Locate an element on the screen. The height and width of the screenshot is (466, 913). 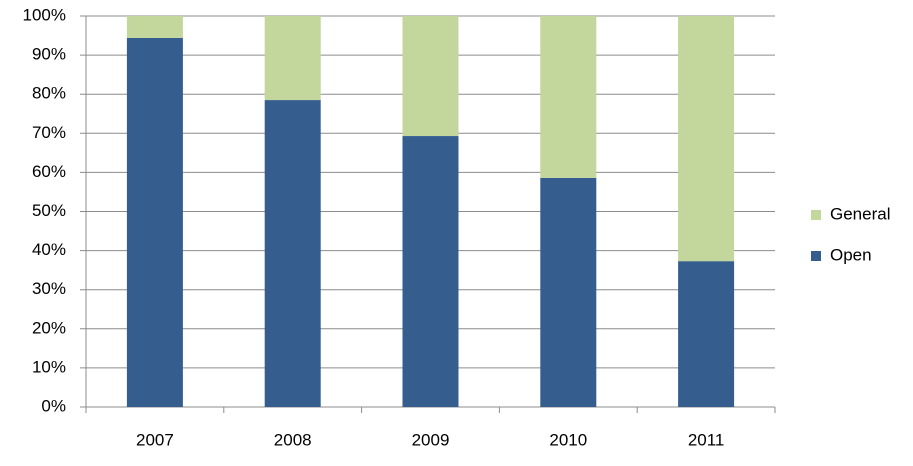
y-tick-label: 40% is located at coordinates (49, 249).